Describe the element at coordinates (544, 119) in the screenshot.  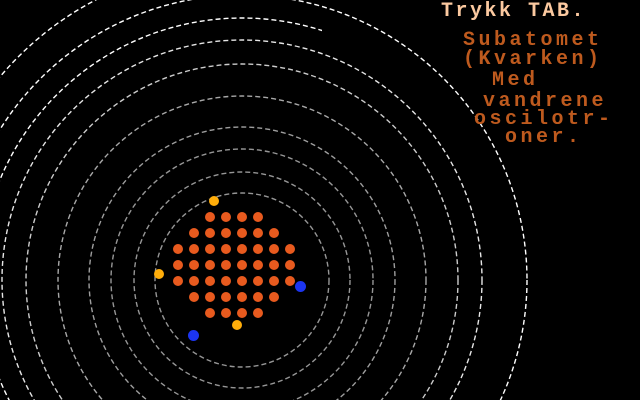
I see `caption-line: oscilotr-` at that location.